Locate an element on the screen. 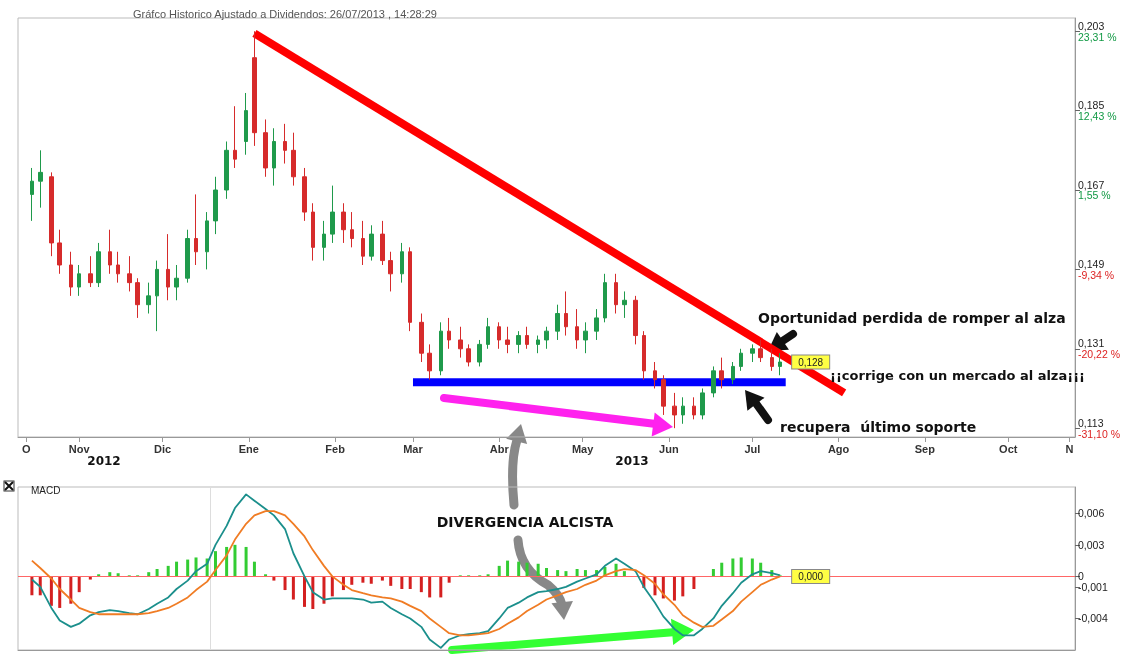 The image size is (1126, 659). y-tick-label: -0,004 is located at coordinates (1093, 618).